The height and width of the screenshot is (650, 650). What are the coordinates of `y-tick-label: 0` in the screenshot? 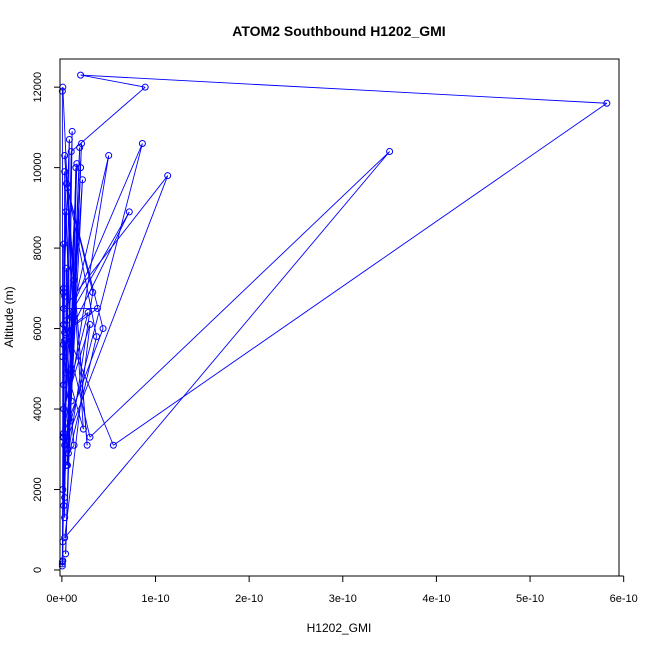 It's located at (38, 570).